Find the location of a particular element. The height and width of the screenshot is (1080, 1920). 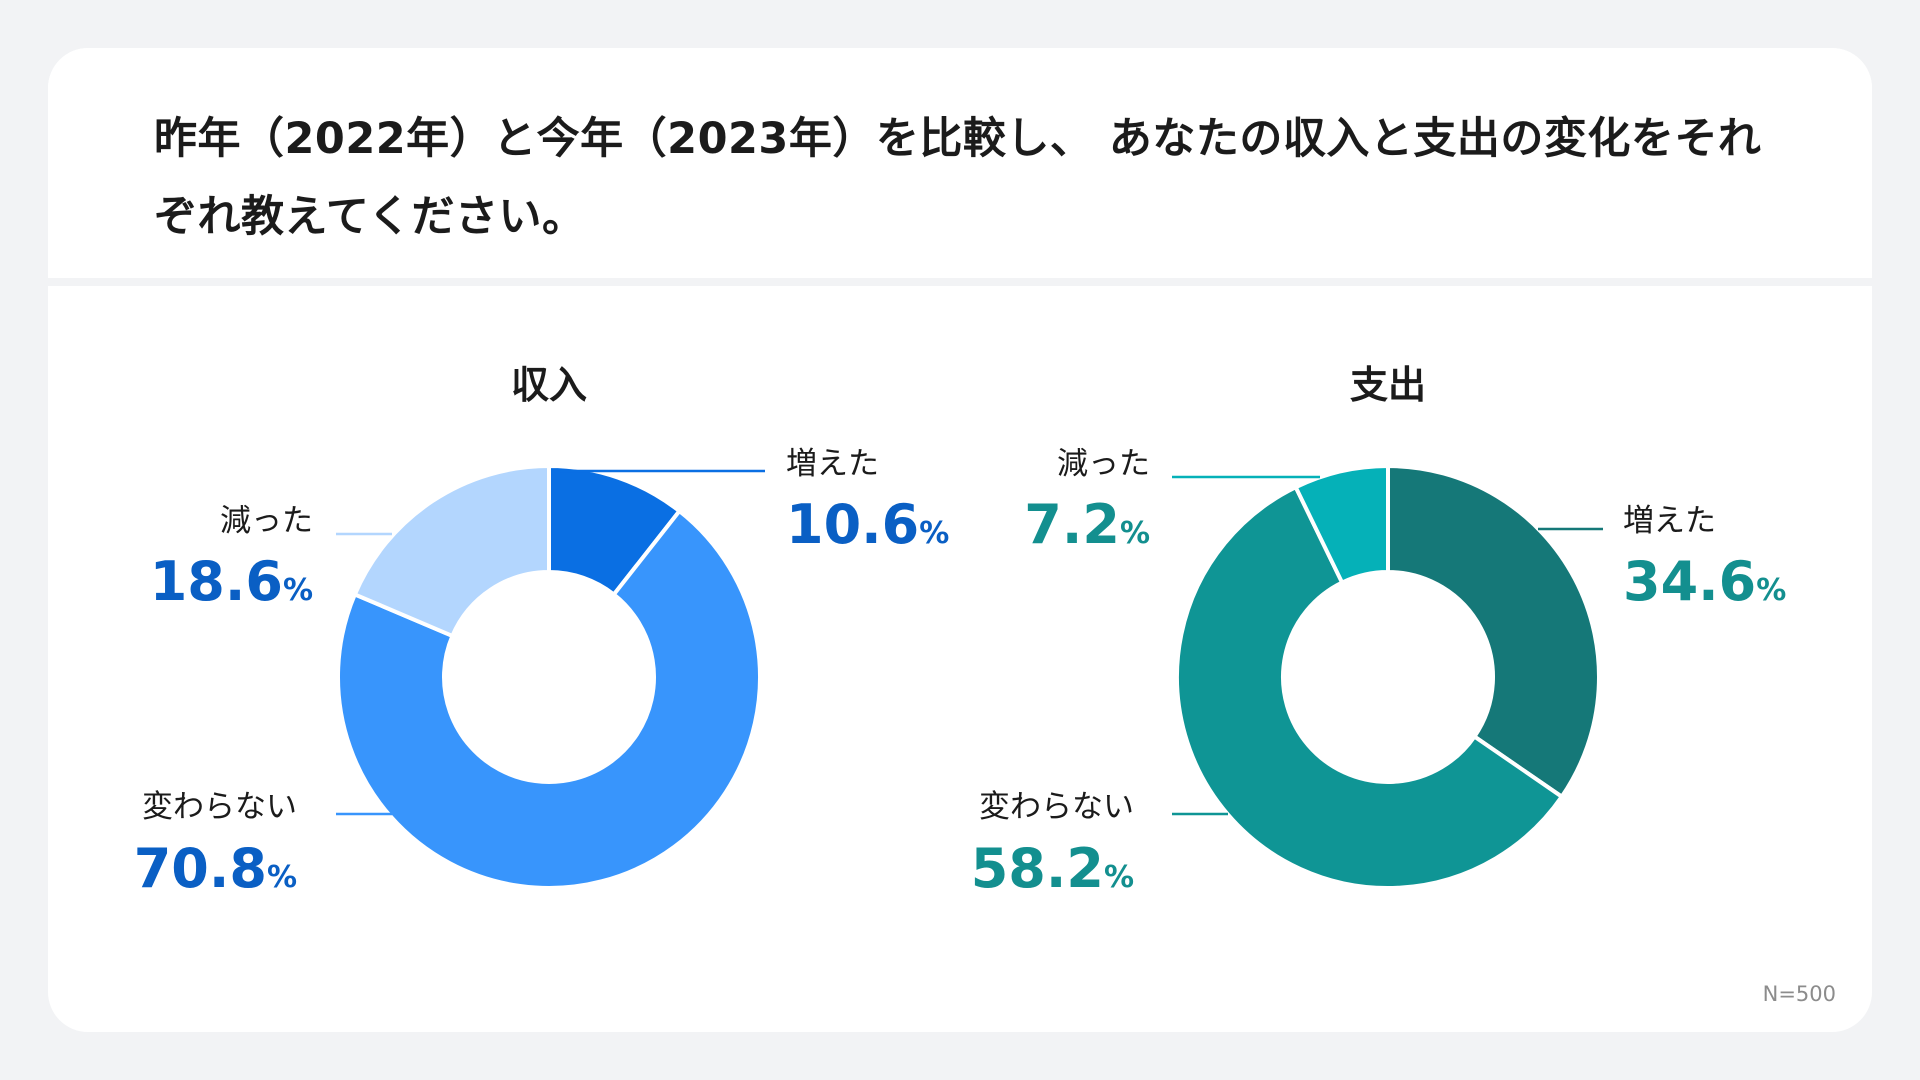

income-value-label-0: 10.6% is located at coordinates (867, 524).